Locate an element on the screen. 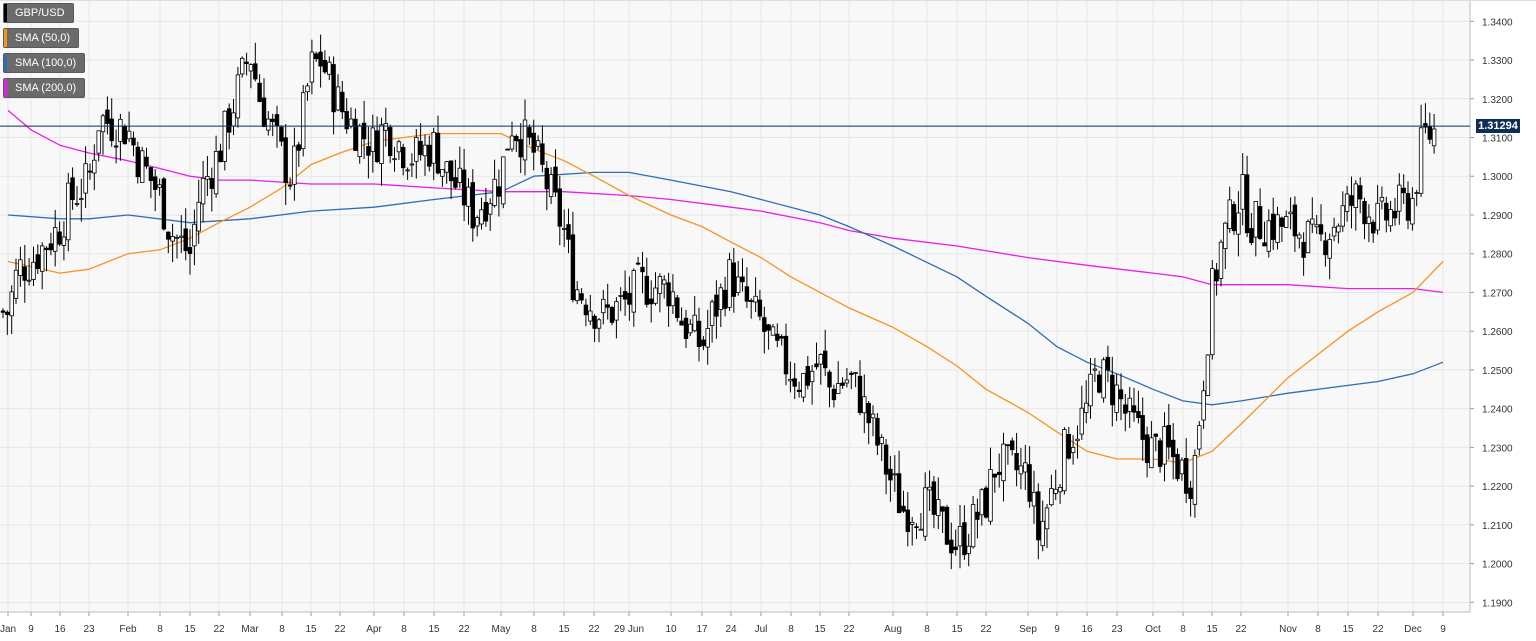  y-tick-label: 1.2400 is located at coordinates (1497, 410).